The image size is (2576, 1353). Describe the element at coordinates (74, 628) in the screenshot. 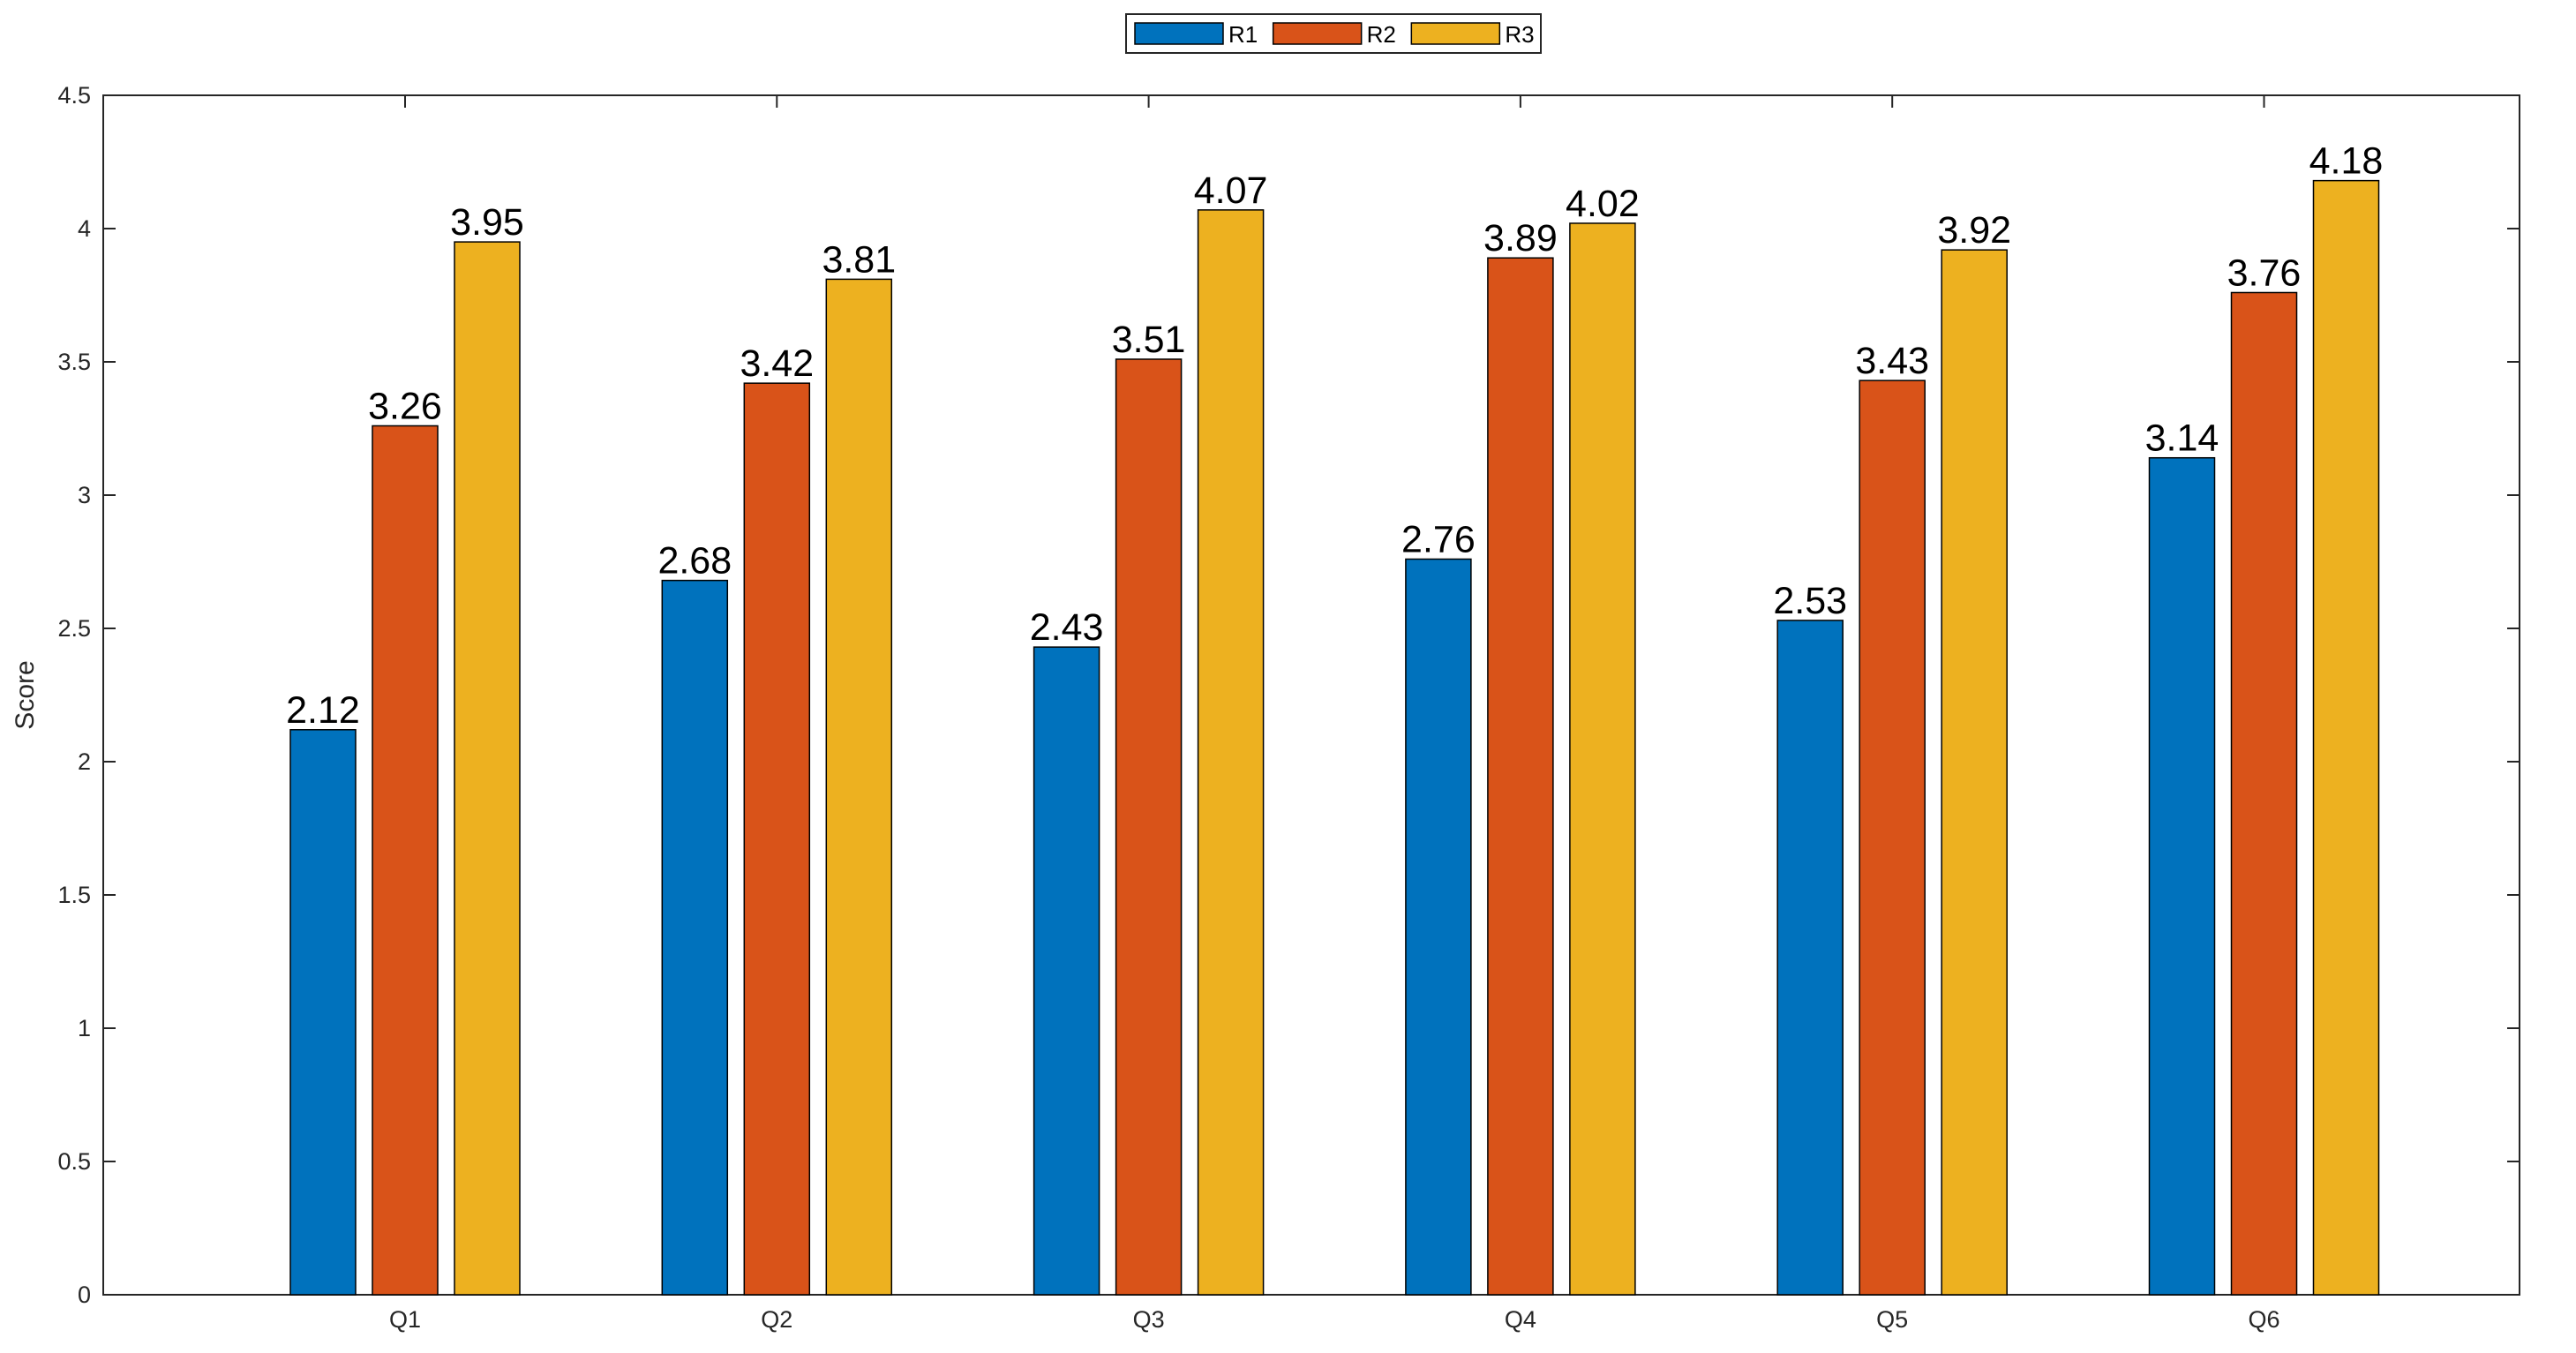

I see `y-tick-label: 2.5` at that location.